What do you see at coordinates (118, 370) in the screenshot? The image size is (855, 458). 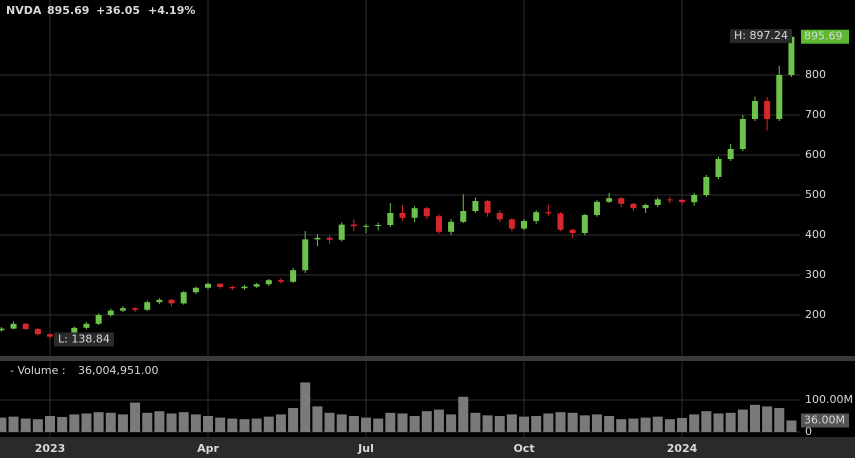 I see `volume-header-value: 36,004,951.00` at bounding box center [118, 370].